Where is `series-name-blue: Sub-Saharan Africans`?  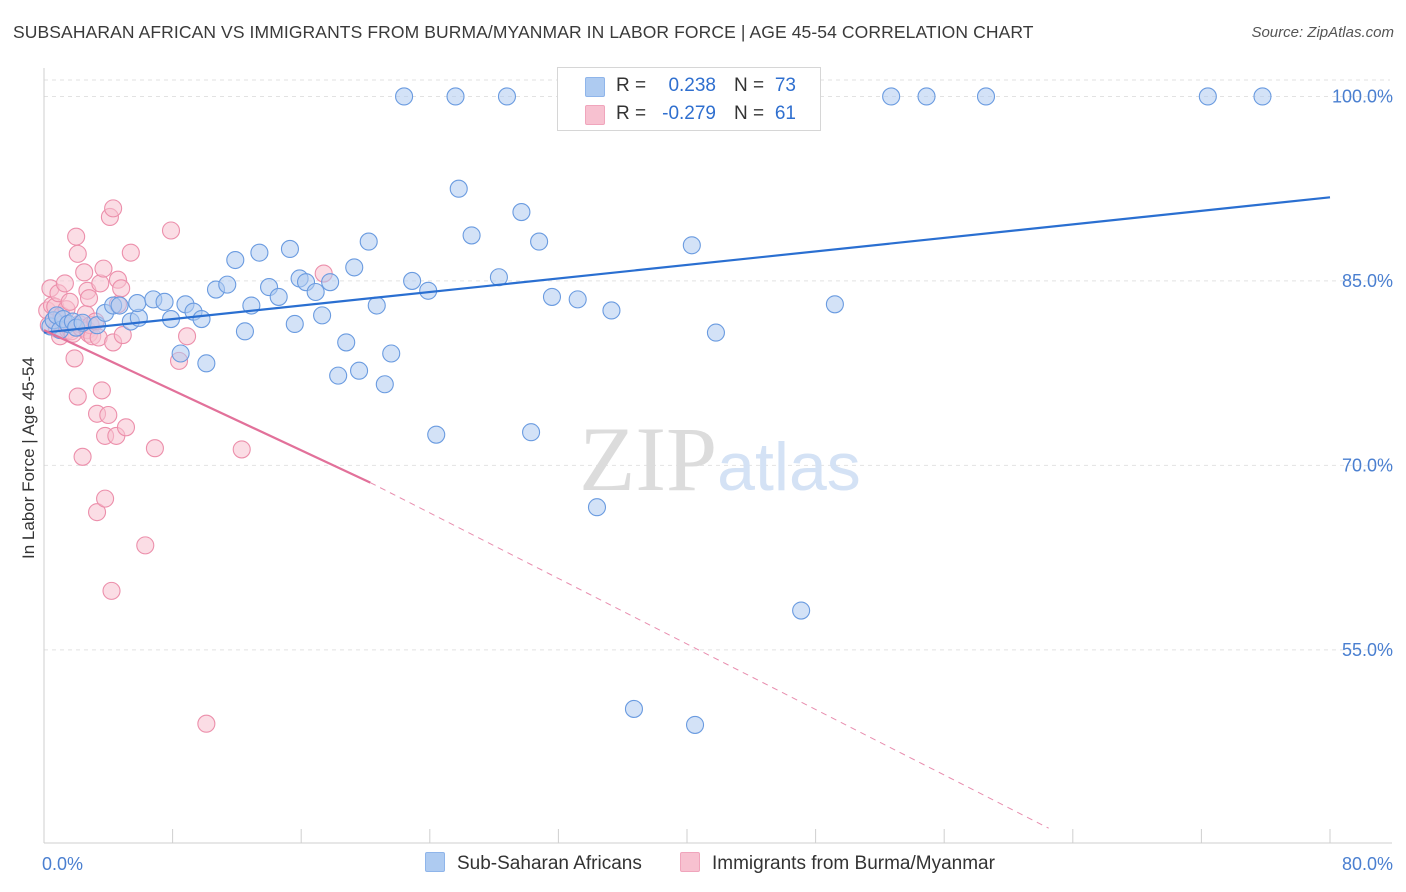
series-name-blue: Sub-Saharan Africans is located at coordinates (549, 863).